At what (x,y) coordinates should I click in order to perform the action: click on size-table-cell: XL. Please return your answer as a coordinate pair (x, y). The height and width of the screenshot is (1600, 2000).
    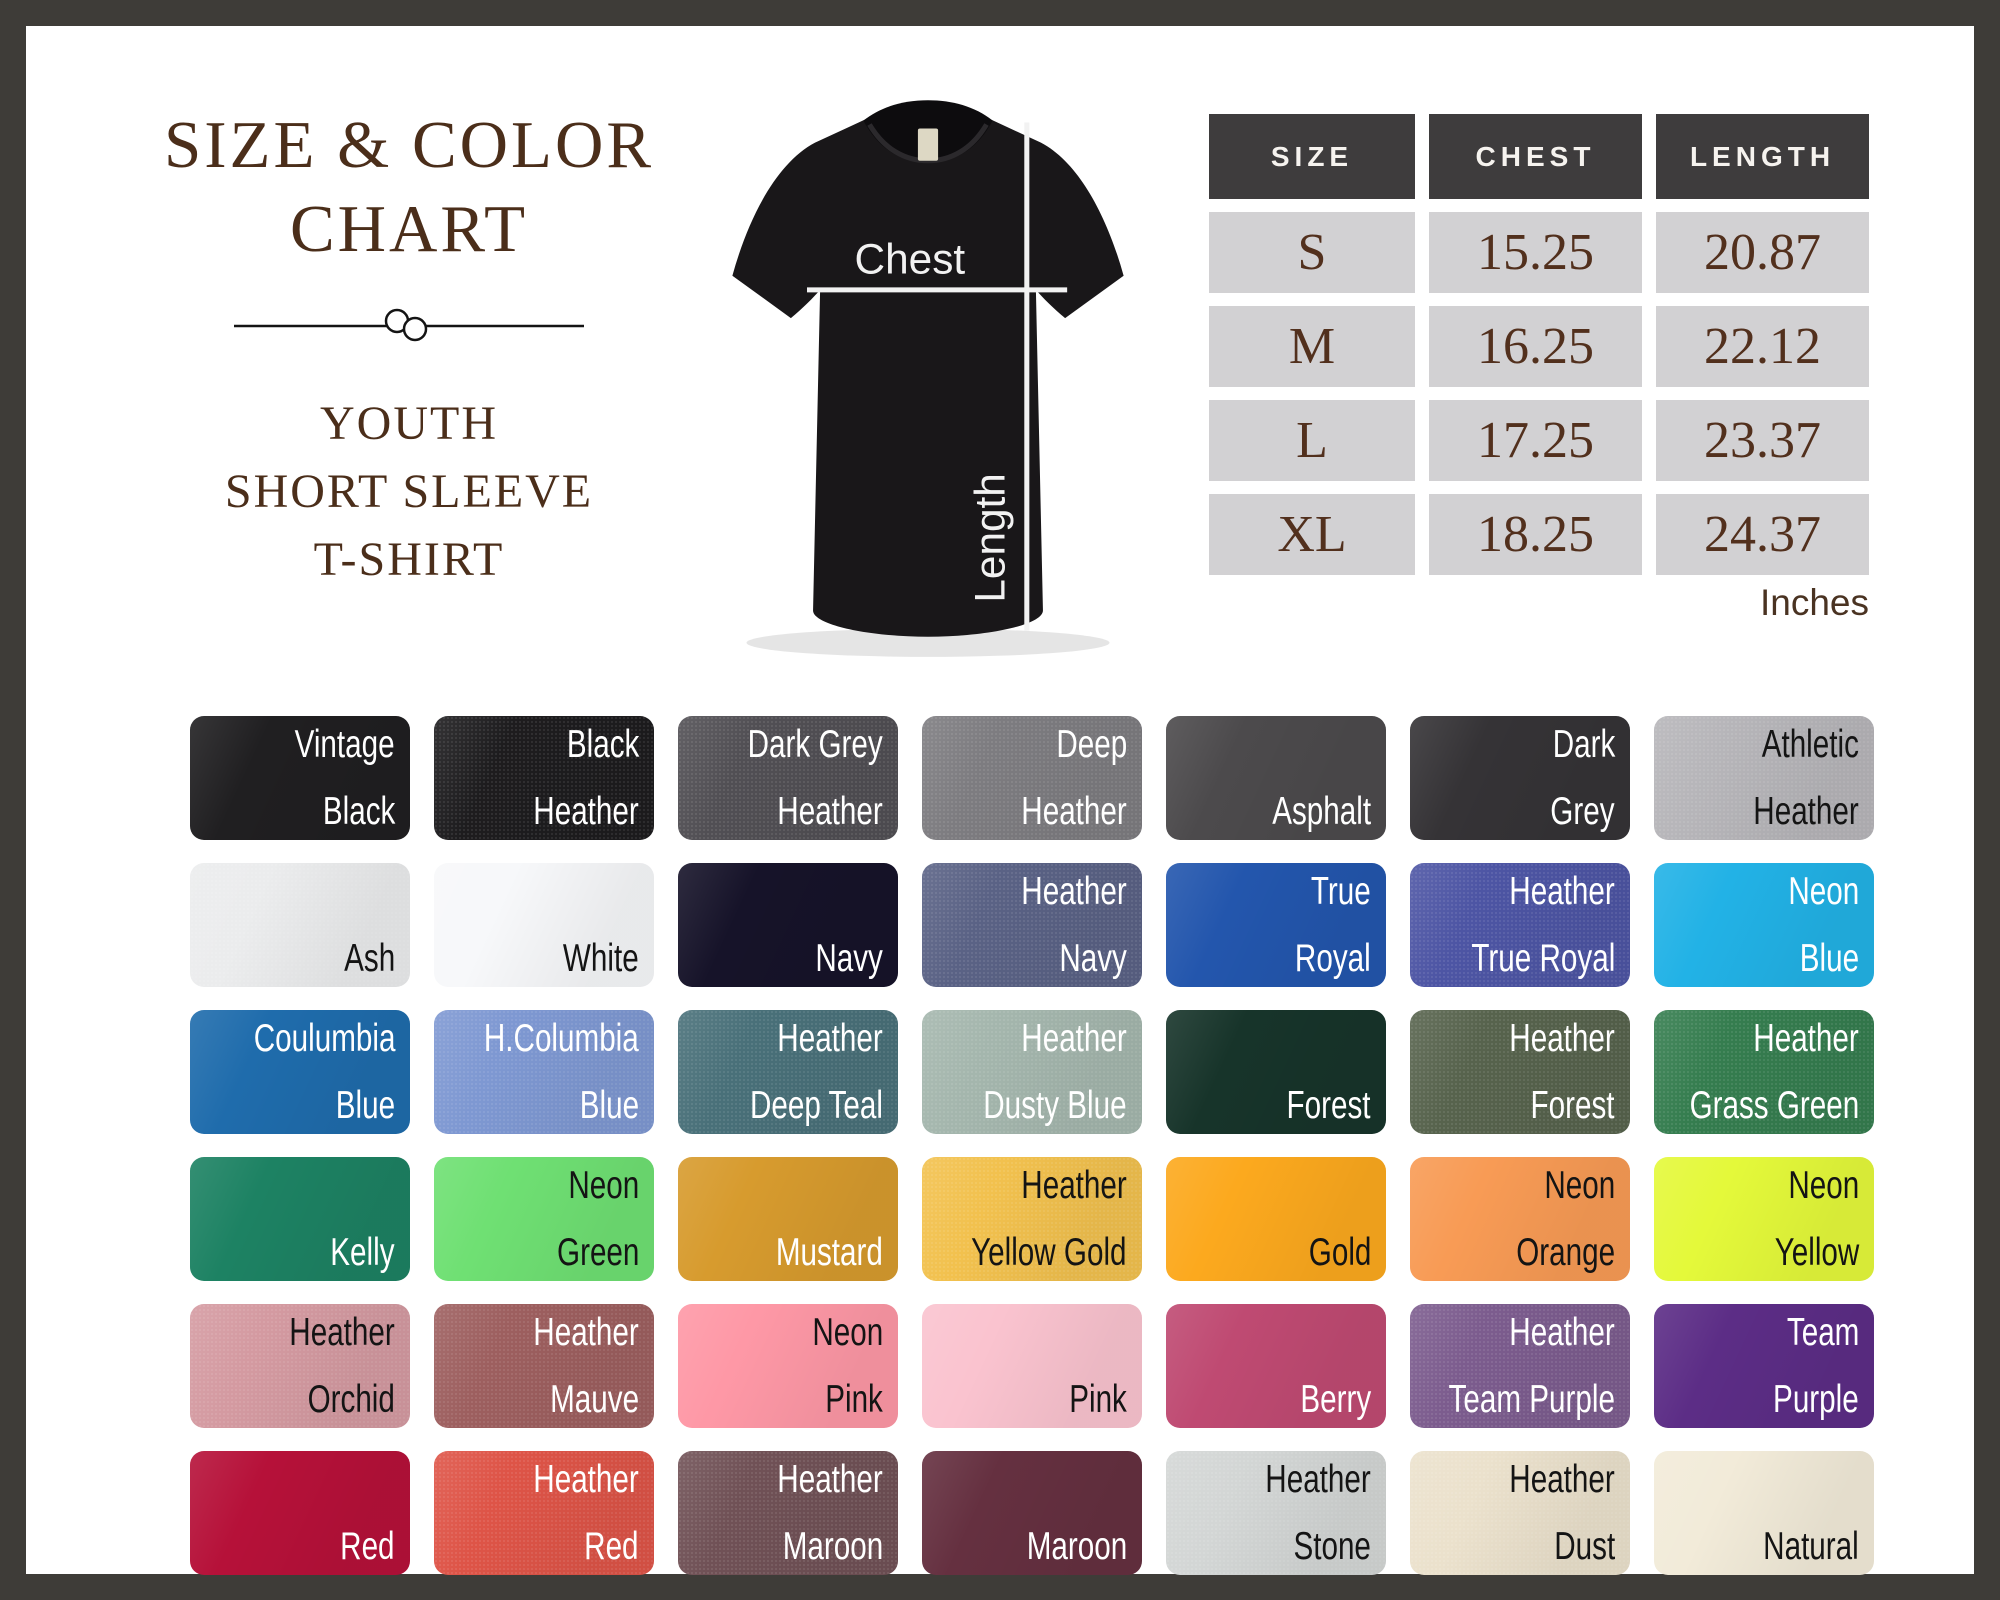
    Looking at the image, I should click on (1312, 534).